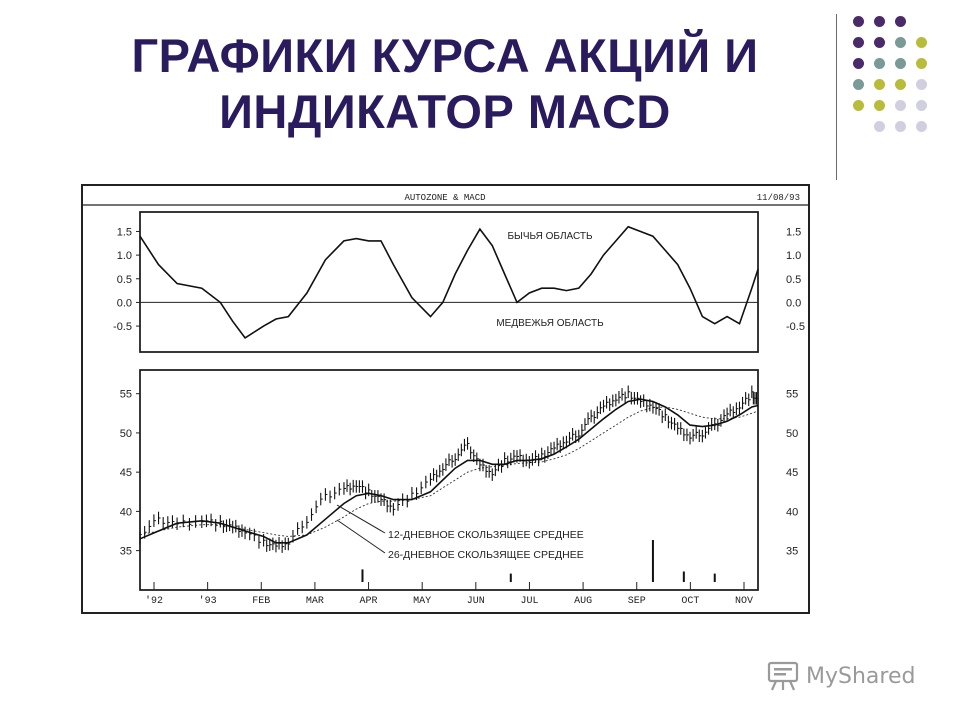 The image size is (960, 720). Describe the element at coordinates (792, 552) in the screenshot. I see `price-ytick-label-right: 35` at that location.